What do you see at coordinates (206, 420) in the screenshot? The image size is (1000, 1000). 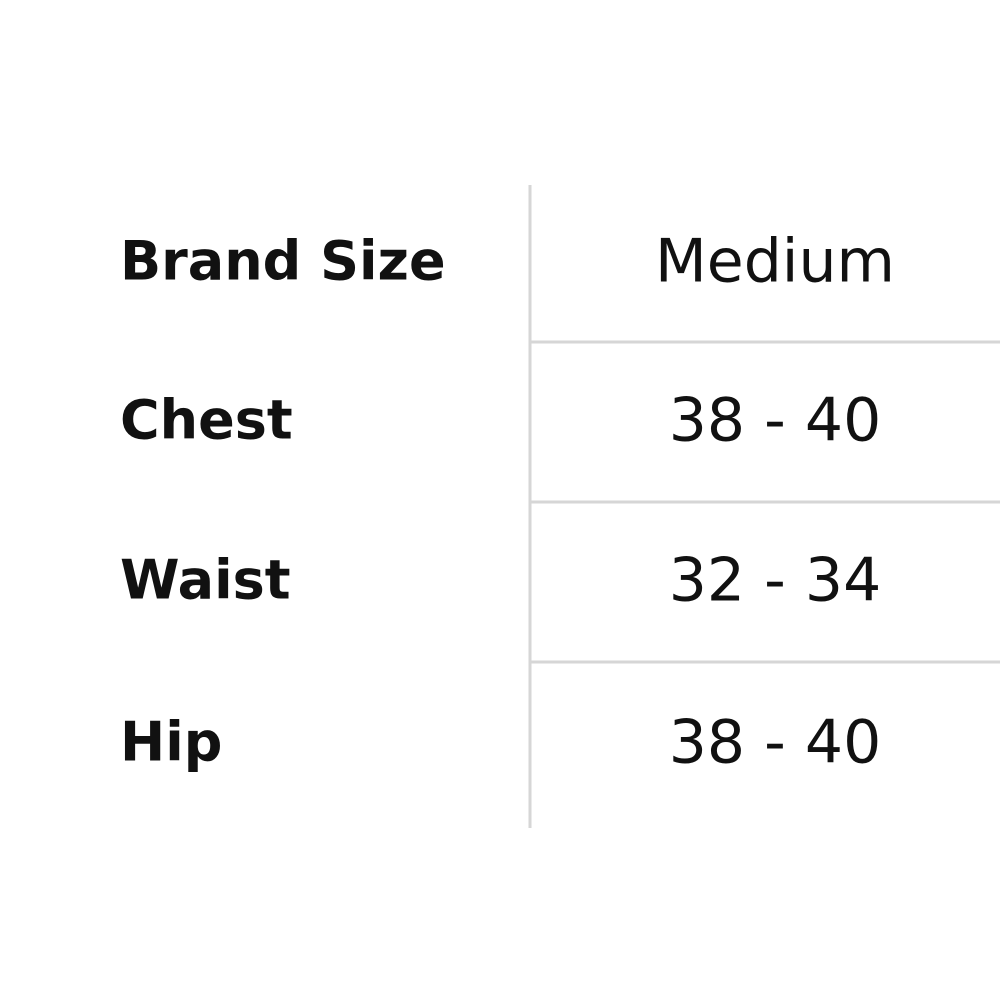 I see `row-label: Chest` at bounding box center [206, 420].